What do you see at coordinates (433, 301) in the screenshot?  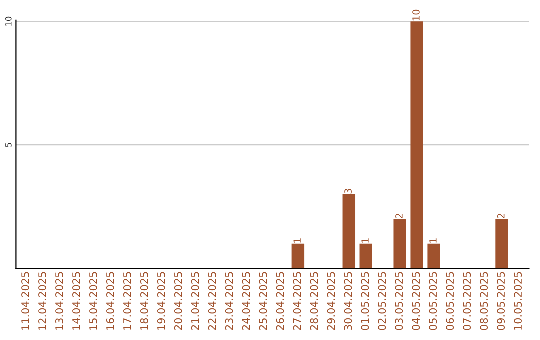 I see `x-tick-label: 05.05.2025` at bounding box center [433, 301].